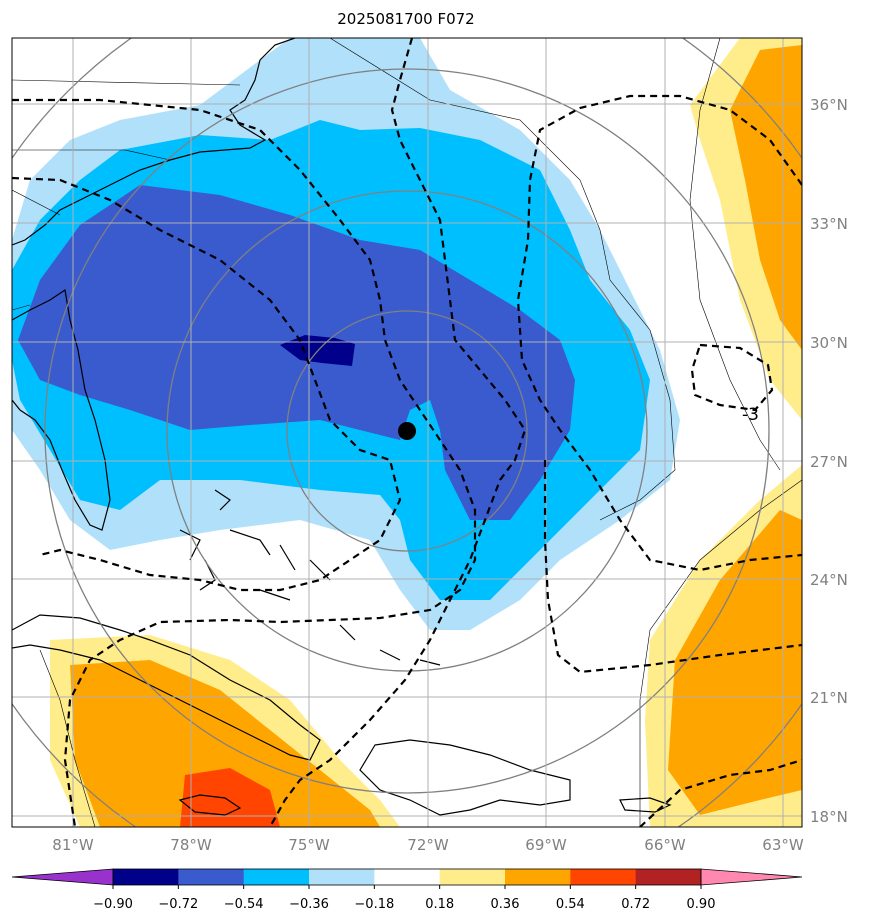 The height and width of the screenshot is (924, 873). I want to click on colorbar-tick-label: −0.54, so click(244, 904).